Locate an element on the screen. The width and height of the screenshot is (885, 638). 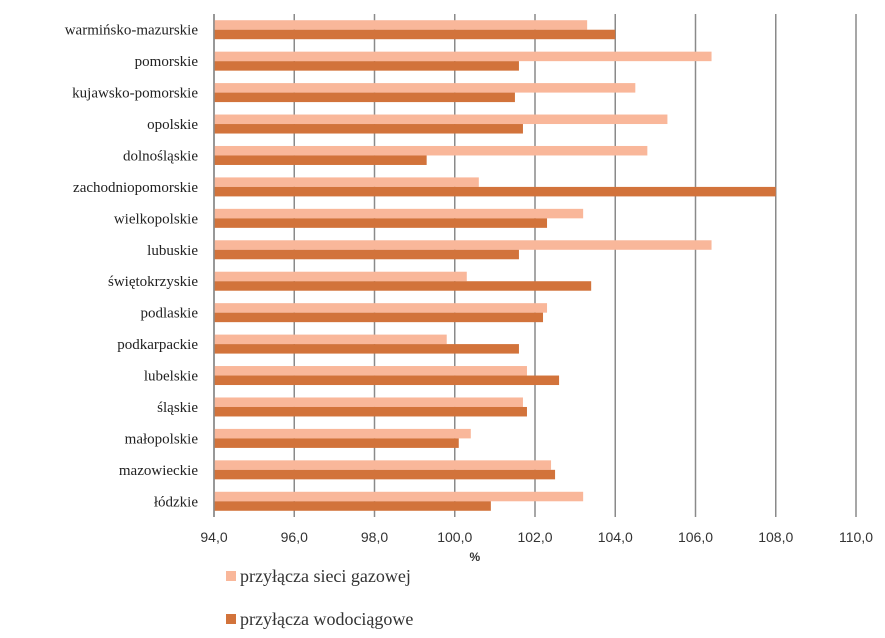
x-tick-label: 108,0 is located at coordinates (775, 537).